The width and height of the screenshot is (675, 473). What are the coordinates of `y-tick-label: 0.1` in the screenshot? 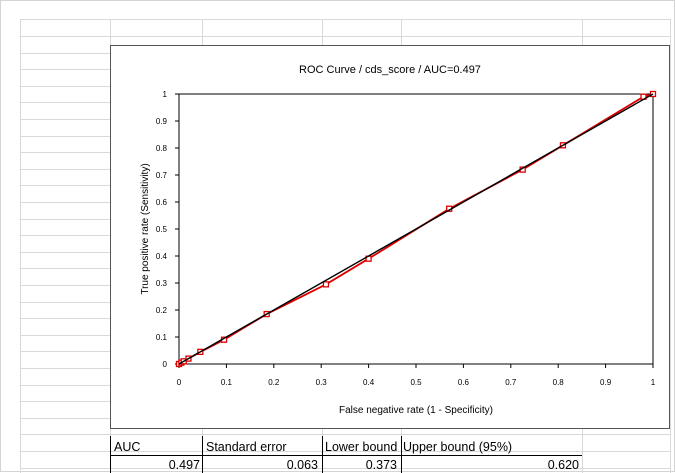 It's located at (162, 337).